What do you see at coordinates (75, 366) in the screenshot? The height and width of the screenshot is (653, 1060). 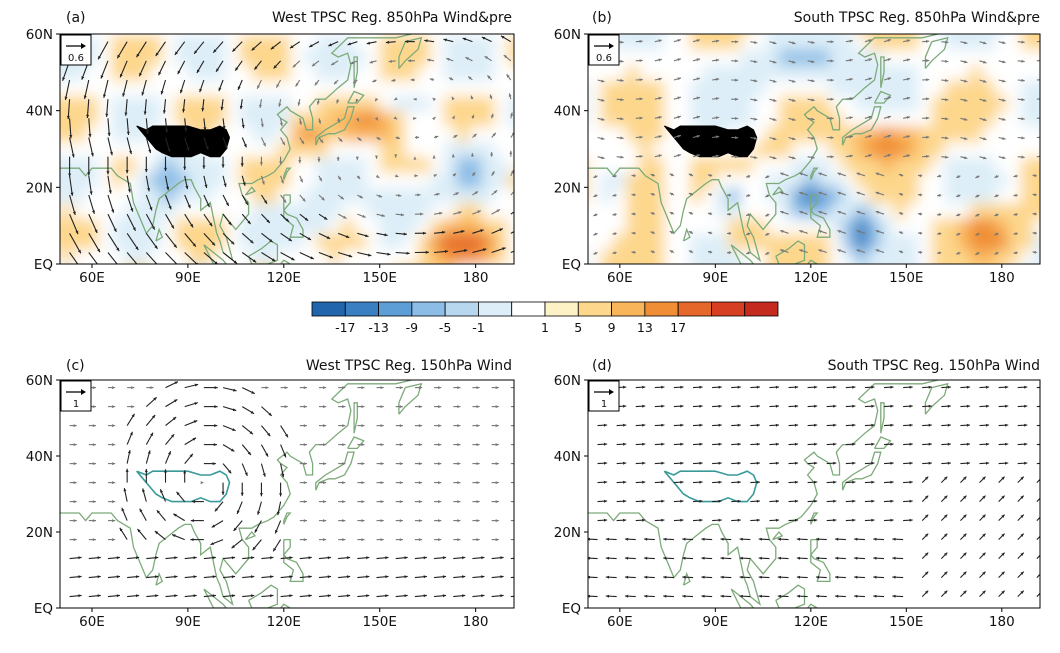 I see `panel-c-label: (c)` at bounding box center [75, 366].